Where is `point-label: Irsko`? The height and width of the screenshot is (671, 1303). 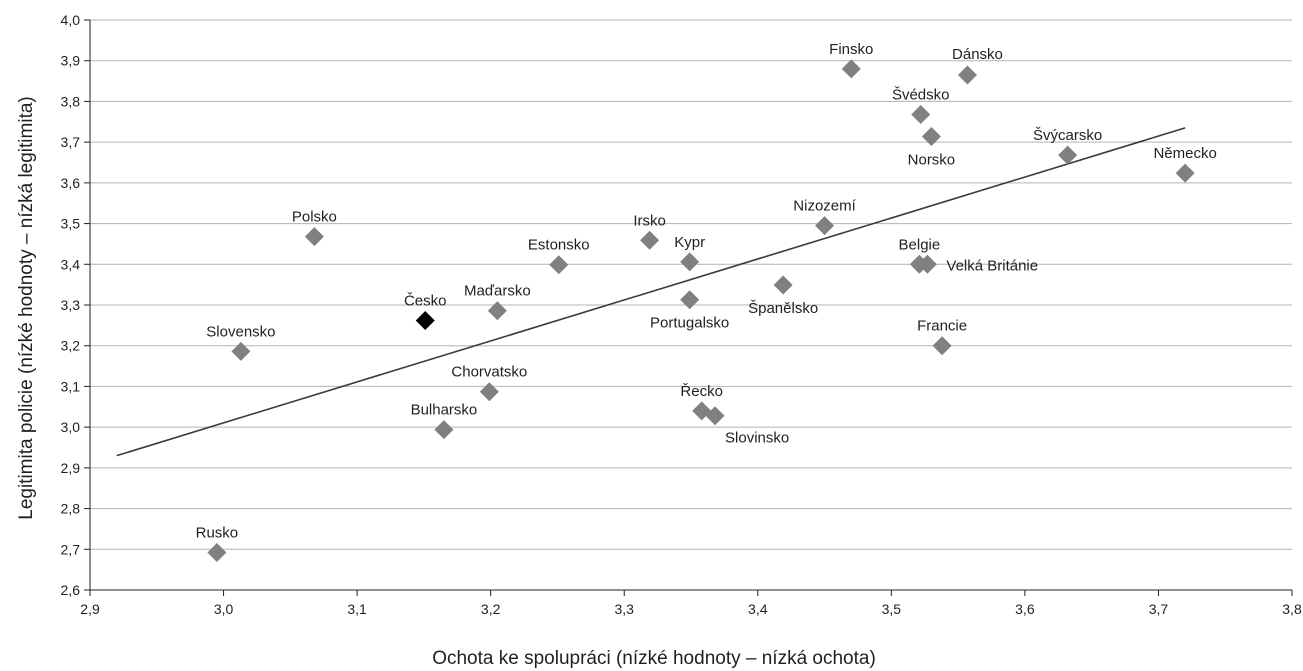
point-label: Irsko is located at coordinates (649, 220).